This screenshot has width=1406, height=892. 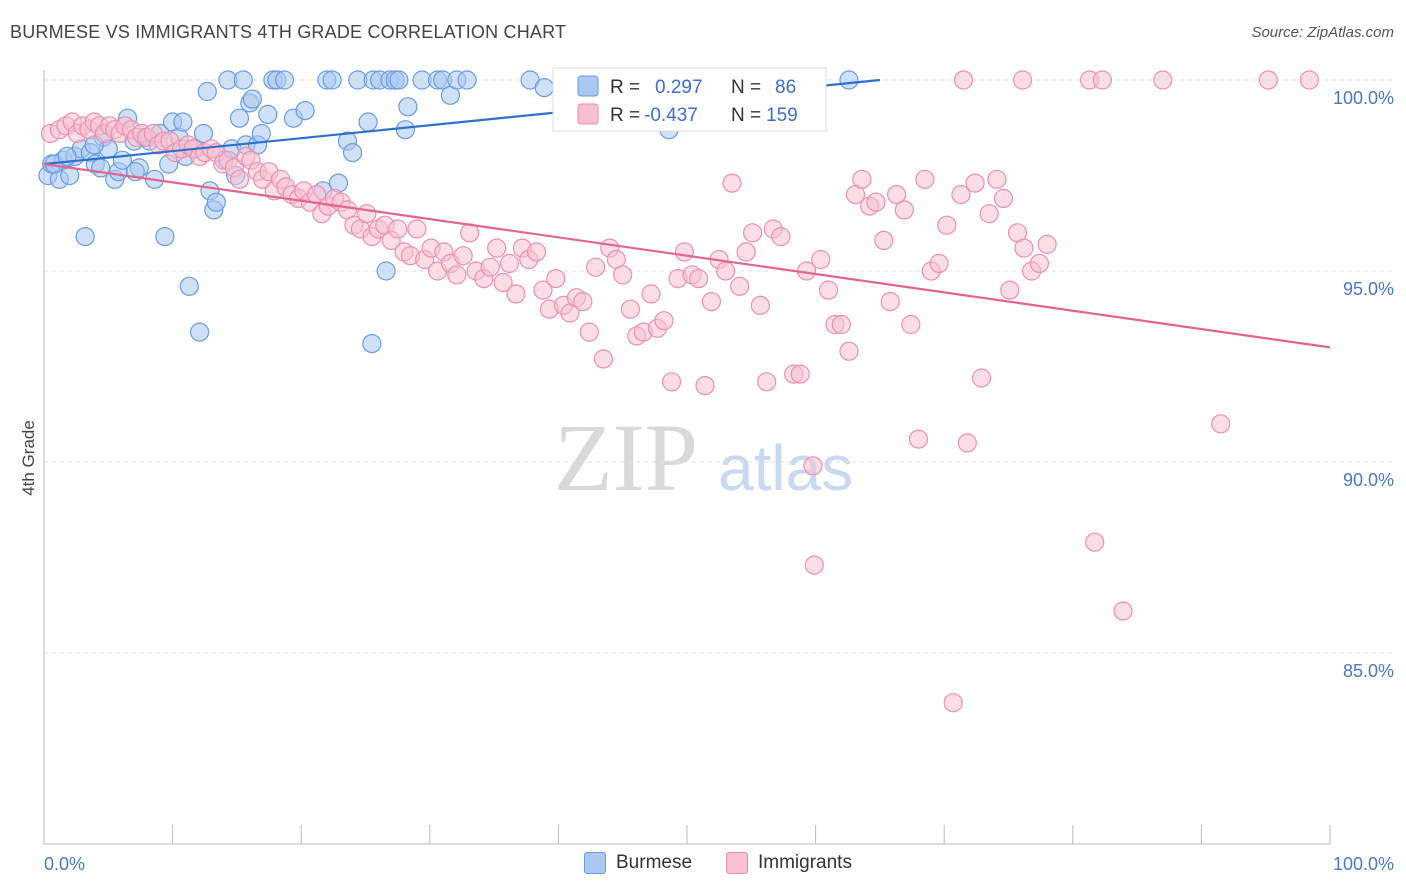 What do you see at coordinates (626, 457) in the screenshot?
I see `watermark-zip: ZIP` at bounding box center [626, 457].